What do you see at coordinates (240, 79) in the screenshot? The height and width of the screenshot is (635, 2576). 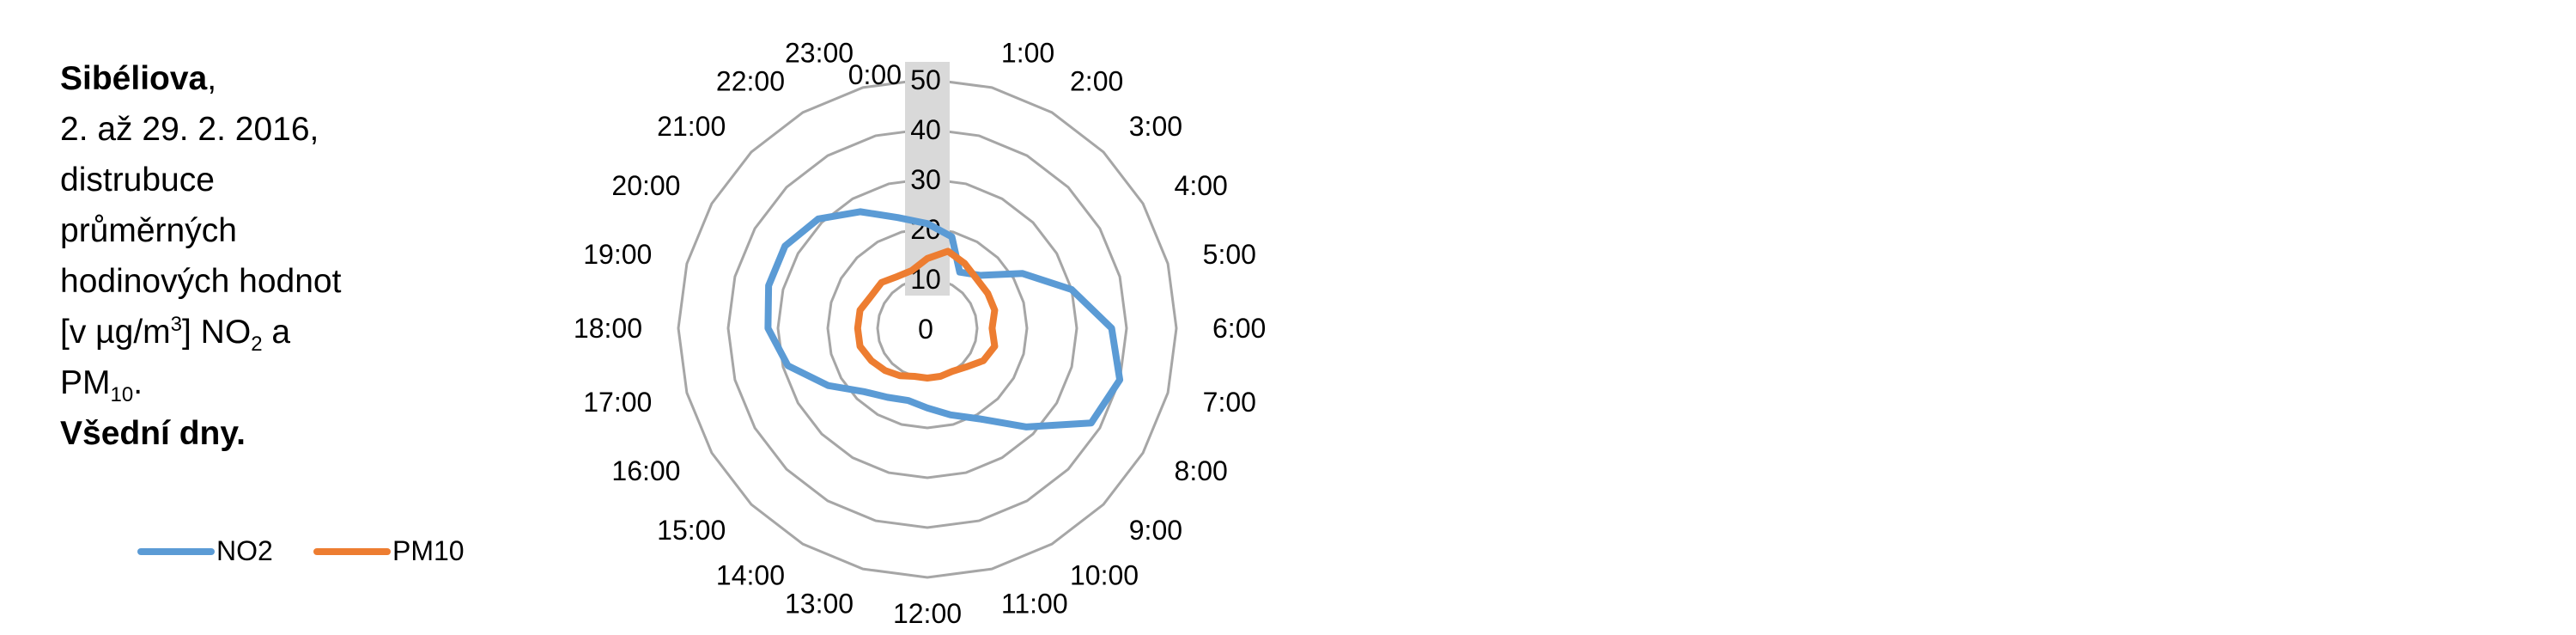 I see `caption-line-station: Sibéliova,` at bounding box center [240, 79].